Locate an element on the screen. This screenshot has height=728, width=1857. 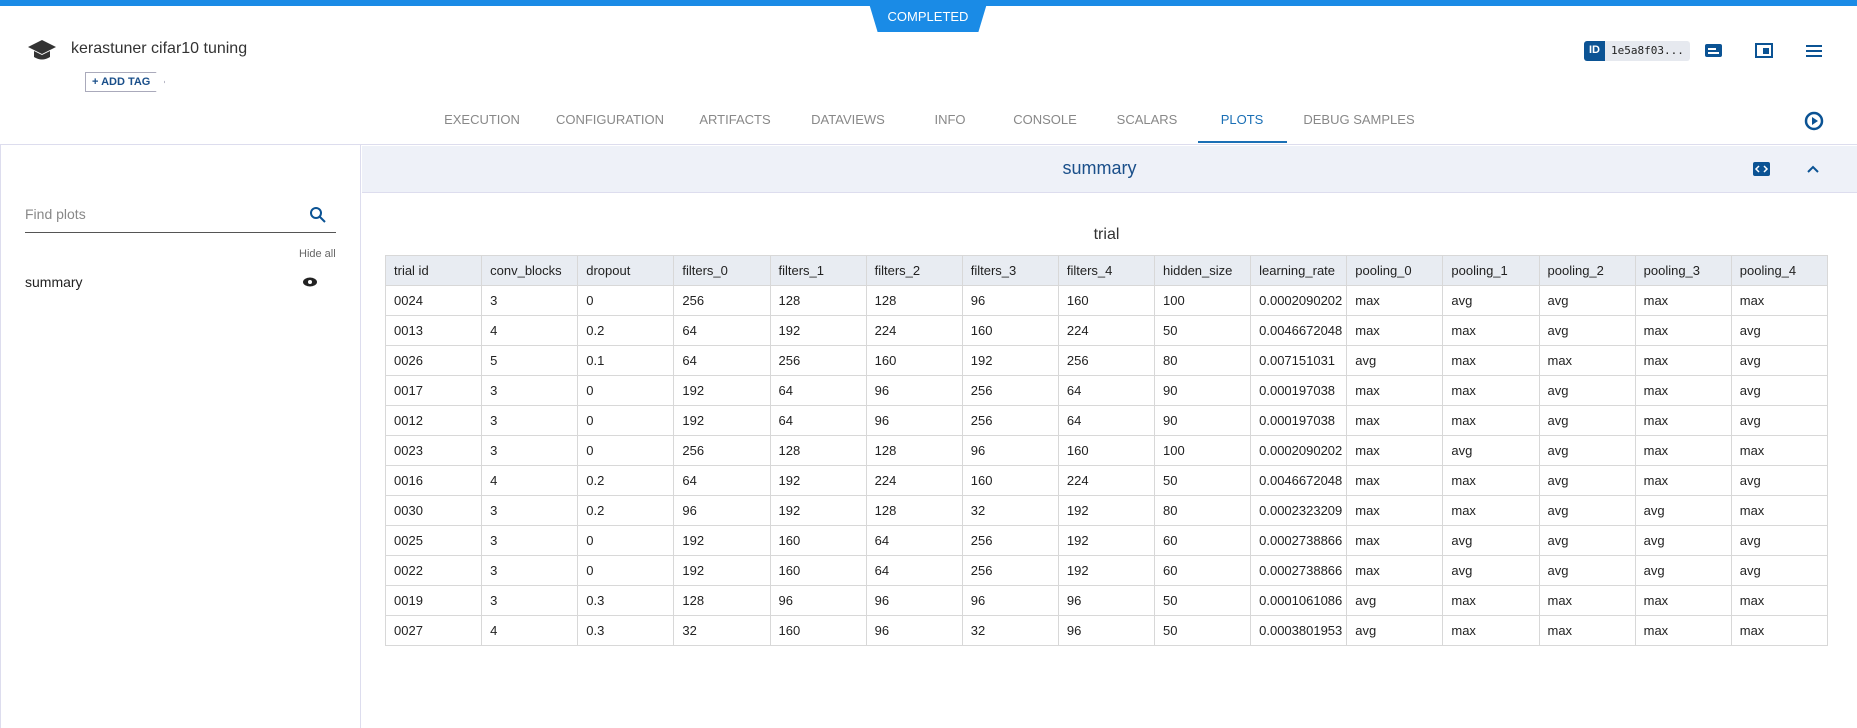
info-icon is located at coordinates (1714, 51).